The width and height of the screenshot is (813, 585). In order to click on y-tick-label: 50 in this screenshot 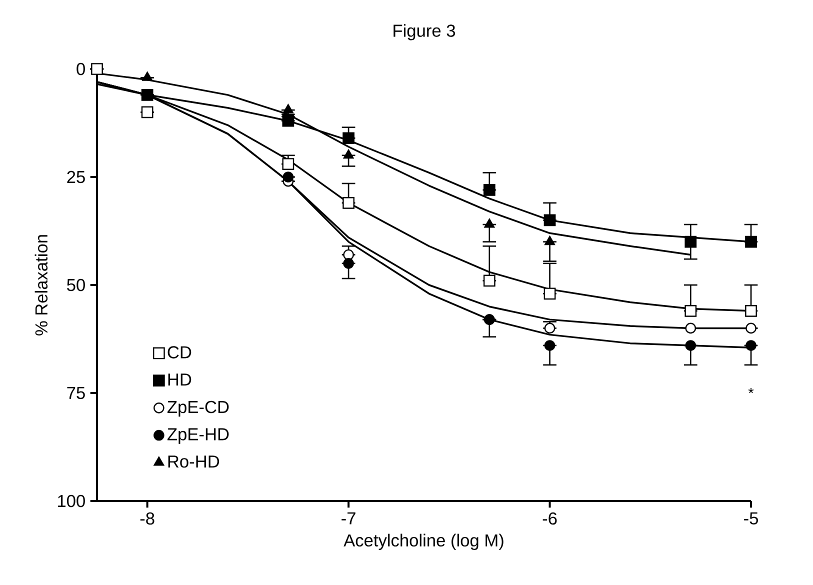, I will do `click(76, 285)`.